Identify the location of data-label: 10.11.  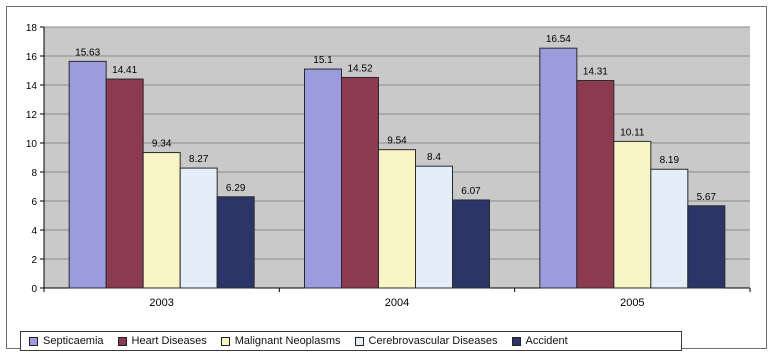
(632, 132).